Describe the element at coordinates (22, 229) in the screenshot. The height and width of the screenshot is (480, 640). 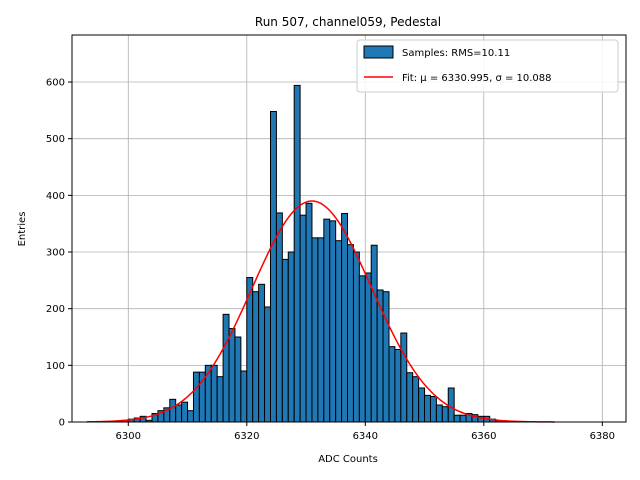
I see `y-axis-label: Entries` at that location.